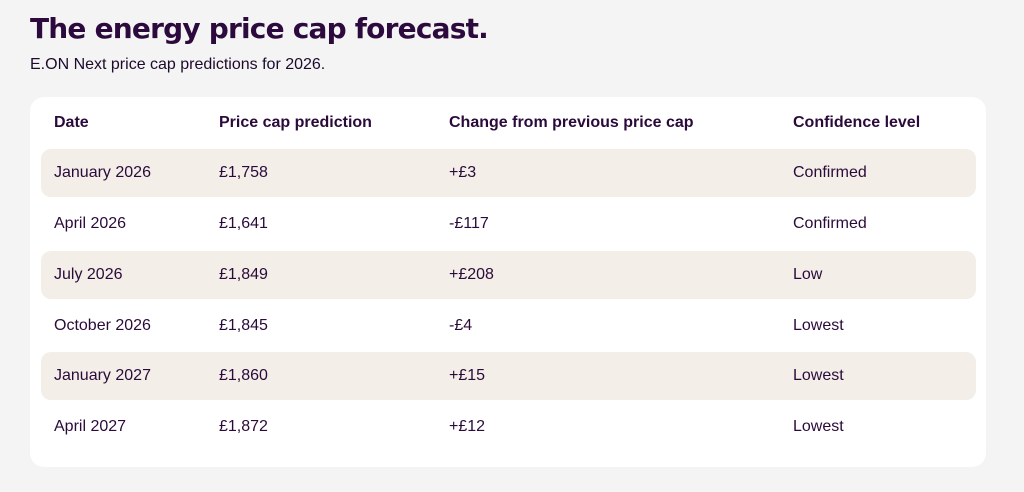 The width and height of the screenshot is (1024, 492). What do you see at coordinates (71, 122) in the screenshot?
I see `header-date: Date` at bounding box center [71, 122].